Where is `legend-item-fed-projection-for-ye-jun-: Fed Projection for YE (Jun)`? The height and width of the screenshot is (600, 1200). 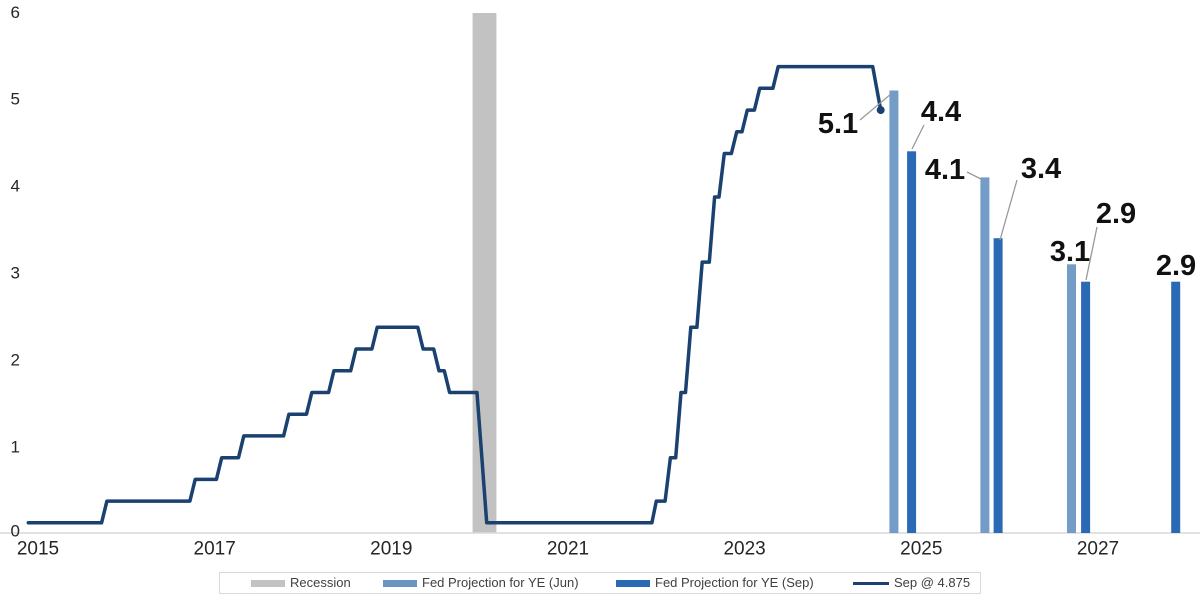 legend-item-fed-projection-for-ye-jun-: Fed Projection for YE (Jun) is located at coordinates (481, 583).